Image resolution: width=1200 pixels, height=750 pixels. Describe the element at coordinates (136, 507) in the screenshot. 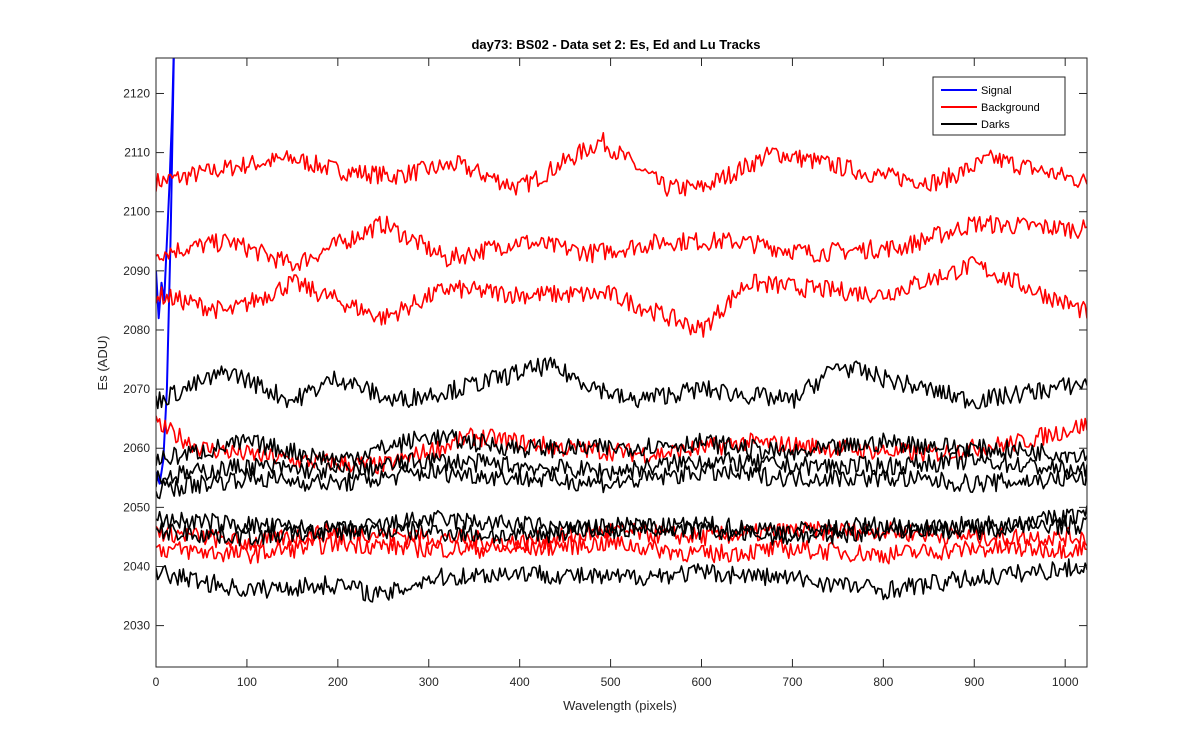

I see `y-tick-label: 2050` at that location.